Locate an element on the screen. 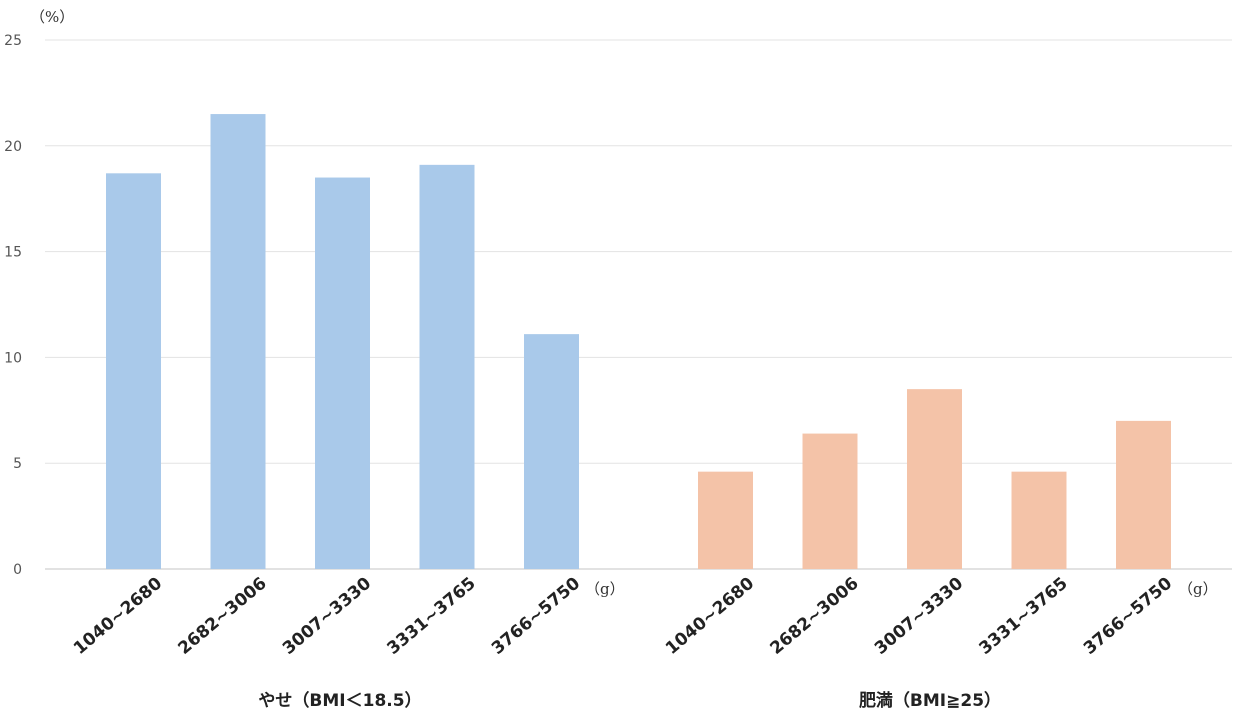  y-unit-label: （%） is located at coordinates (52, 17).